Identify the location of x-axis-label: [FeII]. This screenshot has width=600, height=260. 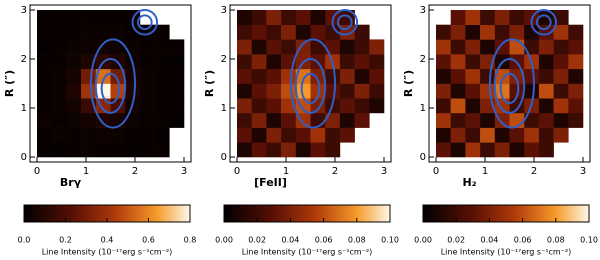
(270, 182).